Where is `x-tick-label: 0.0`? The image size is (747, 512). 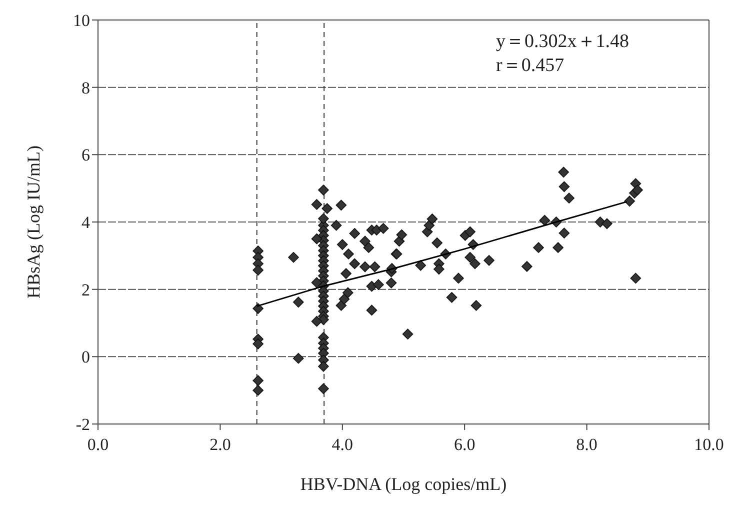 x-tick-label: 0.0 is located at coordinates (98, 444).